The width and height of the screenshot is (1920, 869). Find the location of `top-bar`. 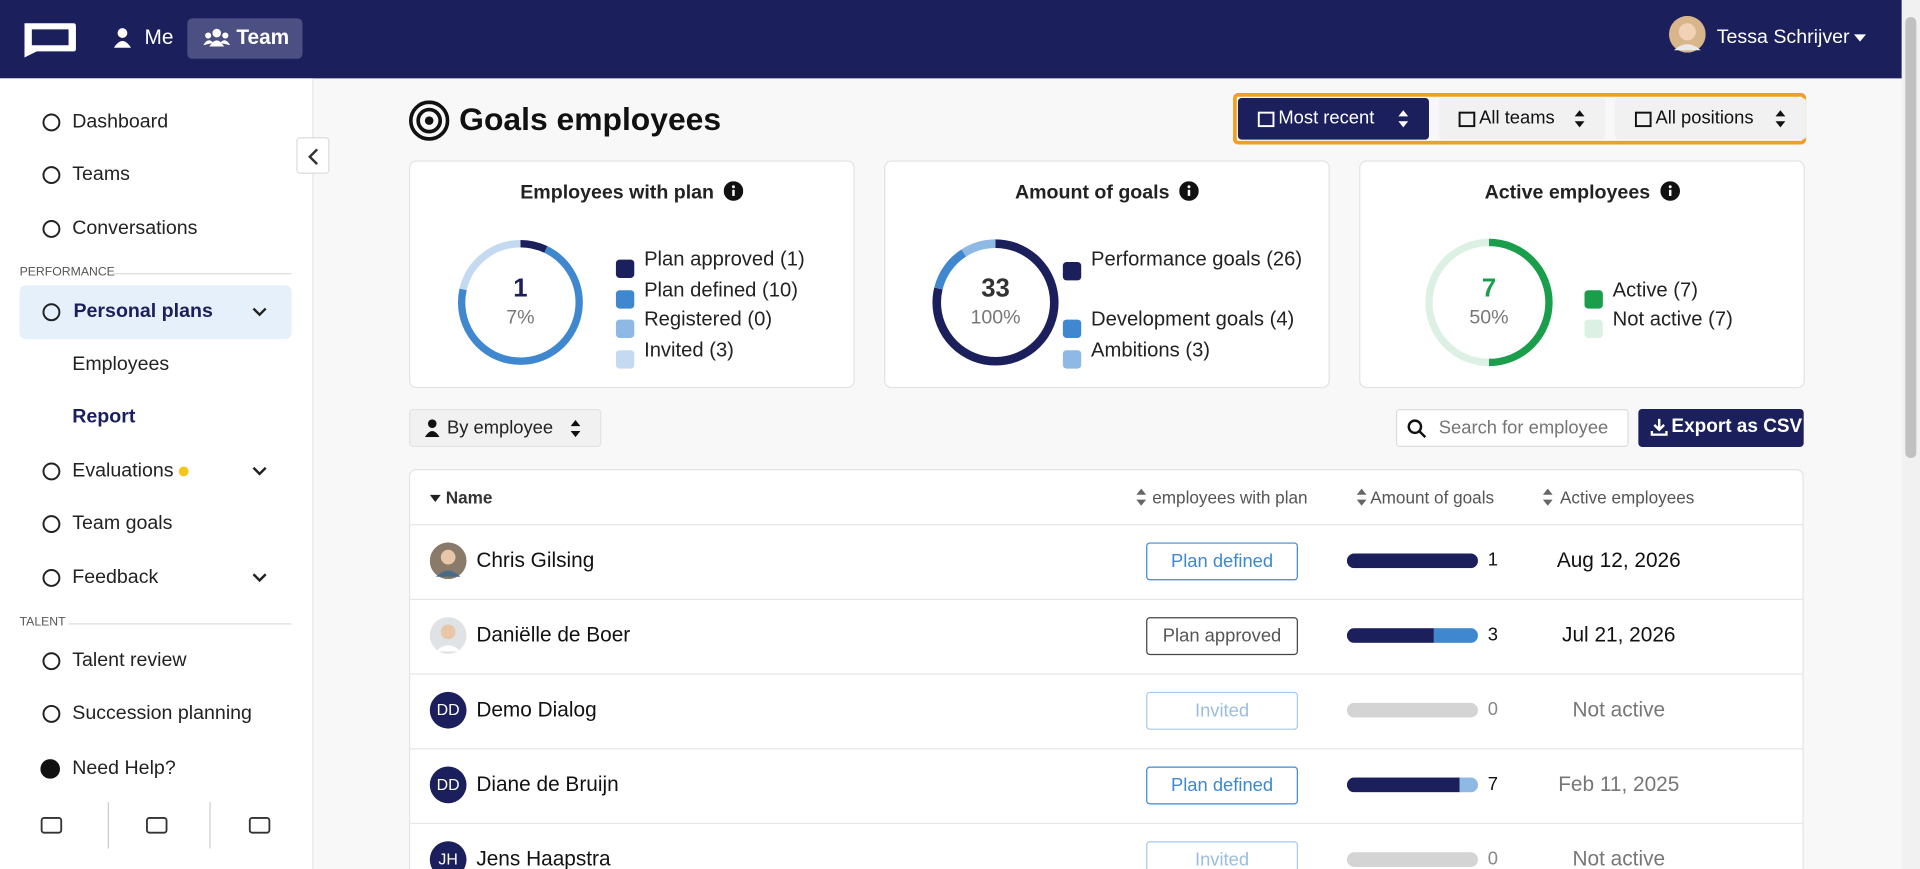

top-bar is located at coordinates (960, 39).